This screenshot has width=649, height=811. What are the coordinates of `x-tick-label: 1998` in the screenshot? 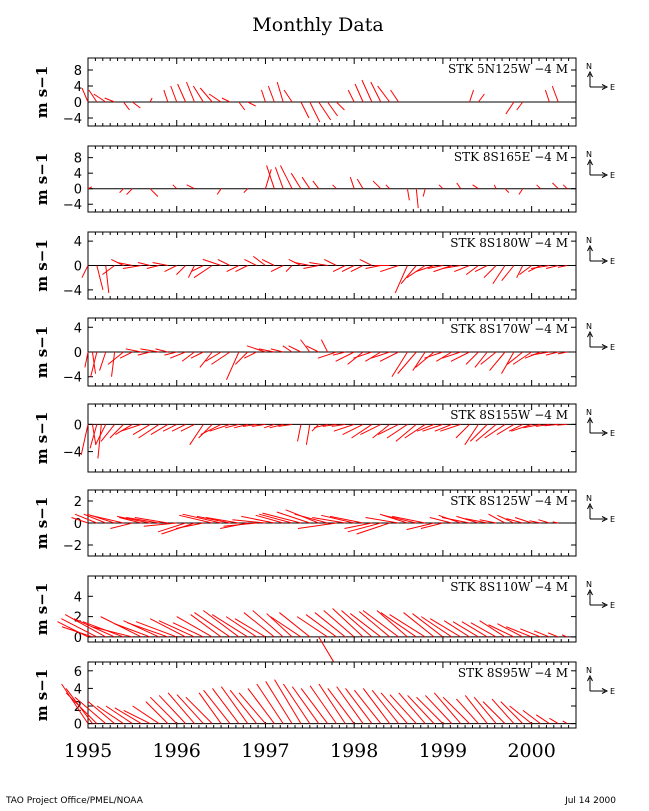 It's located at (354, 751).